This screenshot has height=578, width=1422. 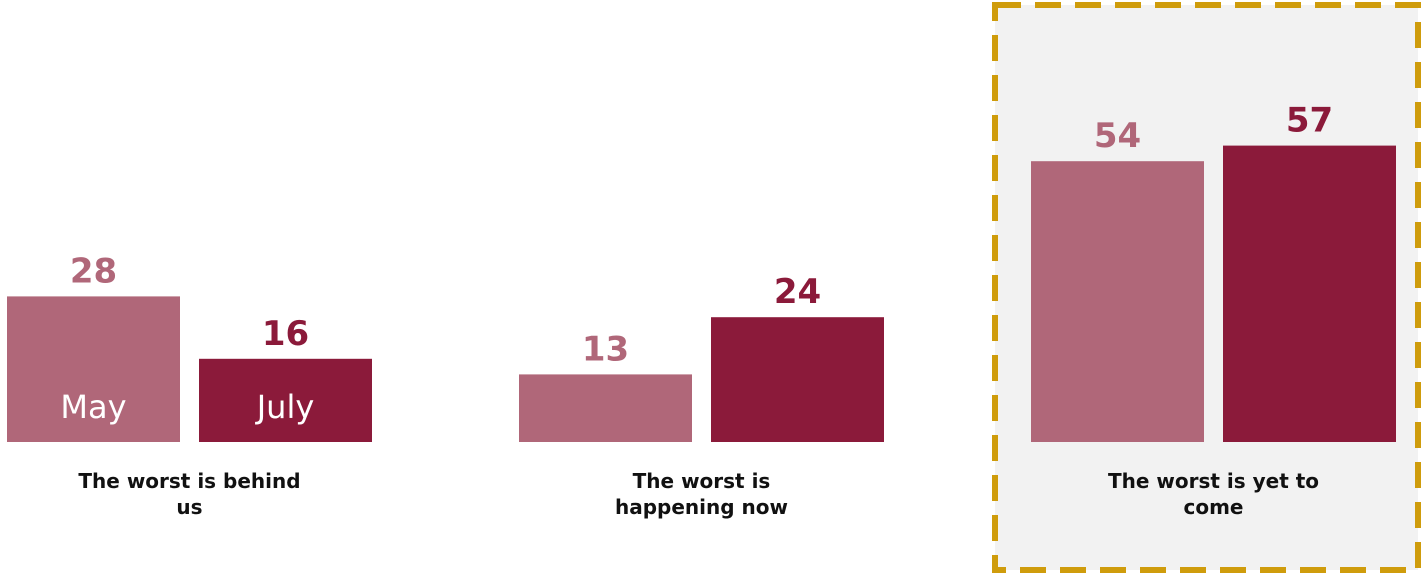 I want to click on category-label-line: The worst is, so click(x=702, y=481).